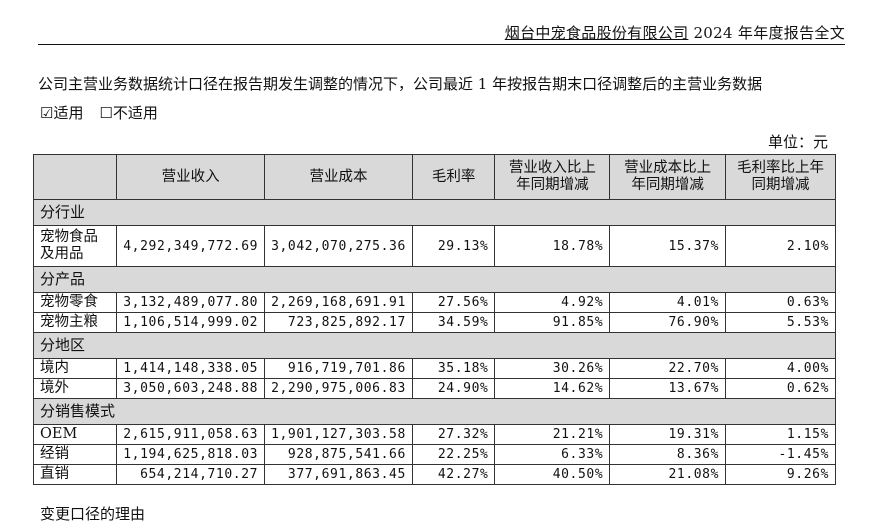 The width and height of the screenshot is (883, 529). Describe the element at coordinates (75, 322) in the screenshot. I see `row-label: 宠物主粮` at that location.